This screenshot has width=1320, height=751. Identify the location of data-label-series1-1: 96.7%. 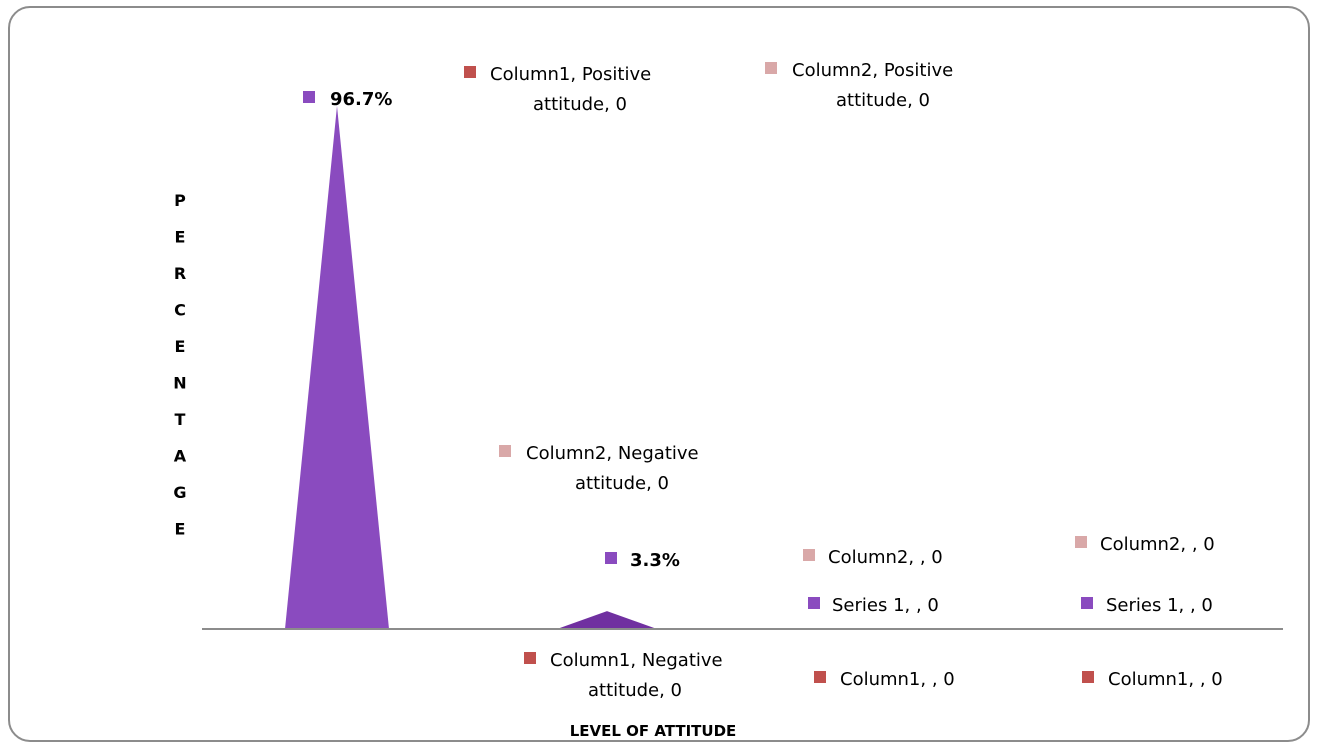
(347, 99).